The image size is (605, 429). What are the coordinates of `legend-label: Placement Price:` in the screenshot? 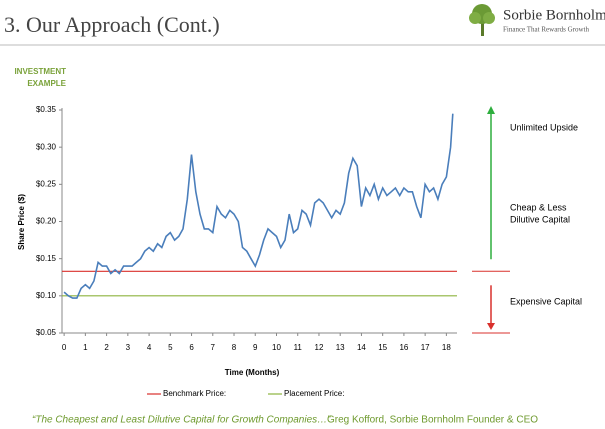 It's located at (314, 393).